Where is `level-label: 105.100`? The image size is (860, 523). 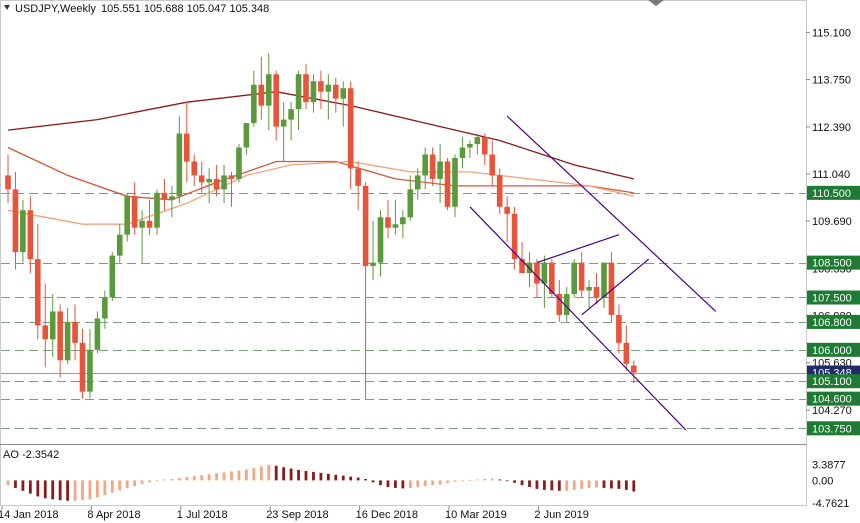
level-label: 105.100 is located at coordinates (833, 381).